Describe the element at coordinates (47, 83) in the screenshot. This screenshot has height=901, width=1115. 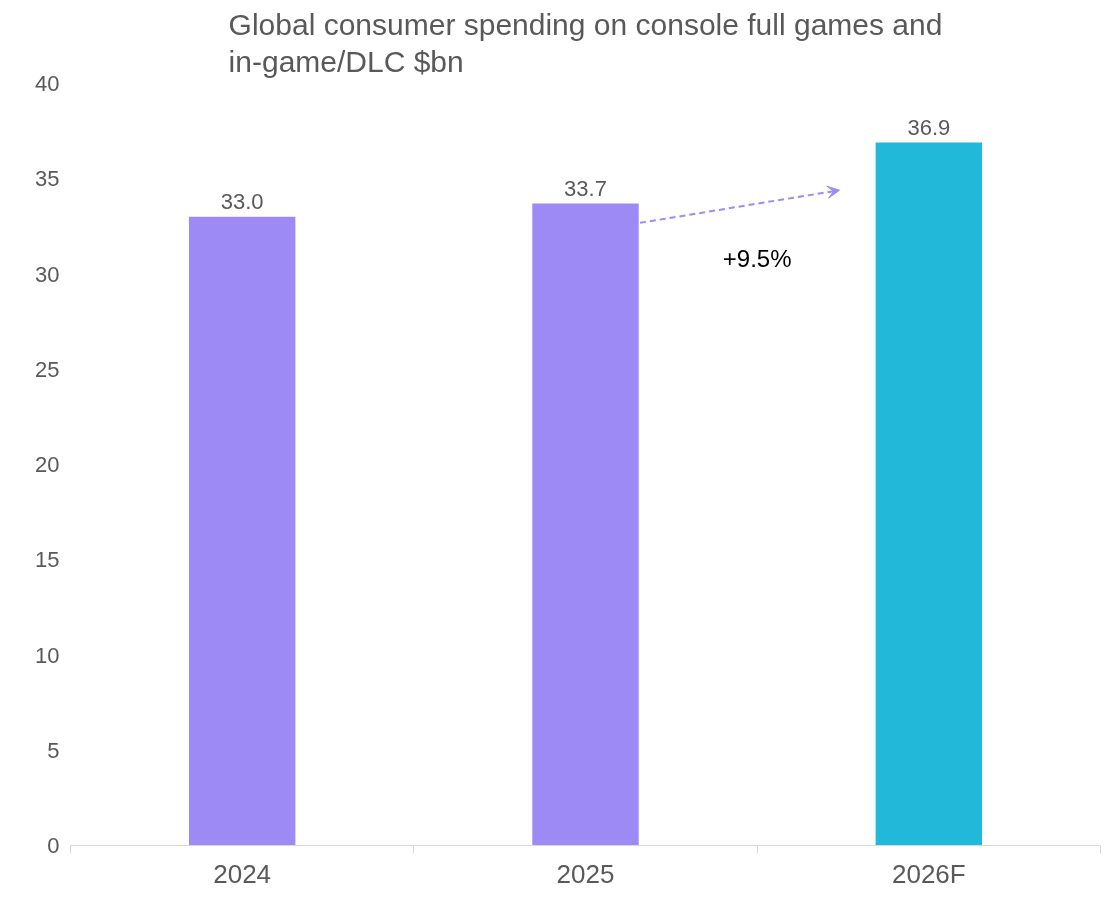
I see `y-tick-label: 40` at that location.